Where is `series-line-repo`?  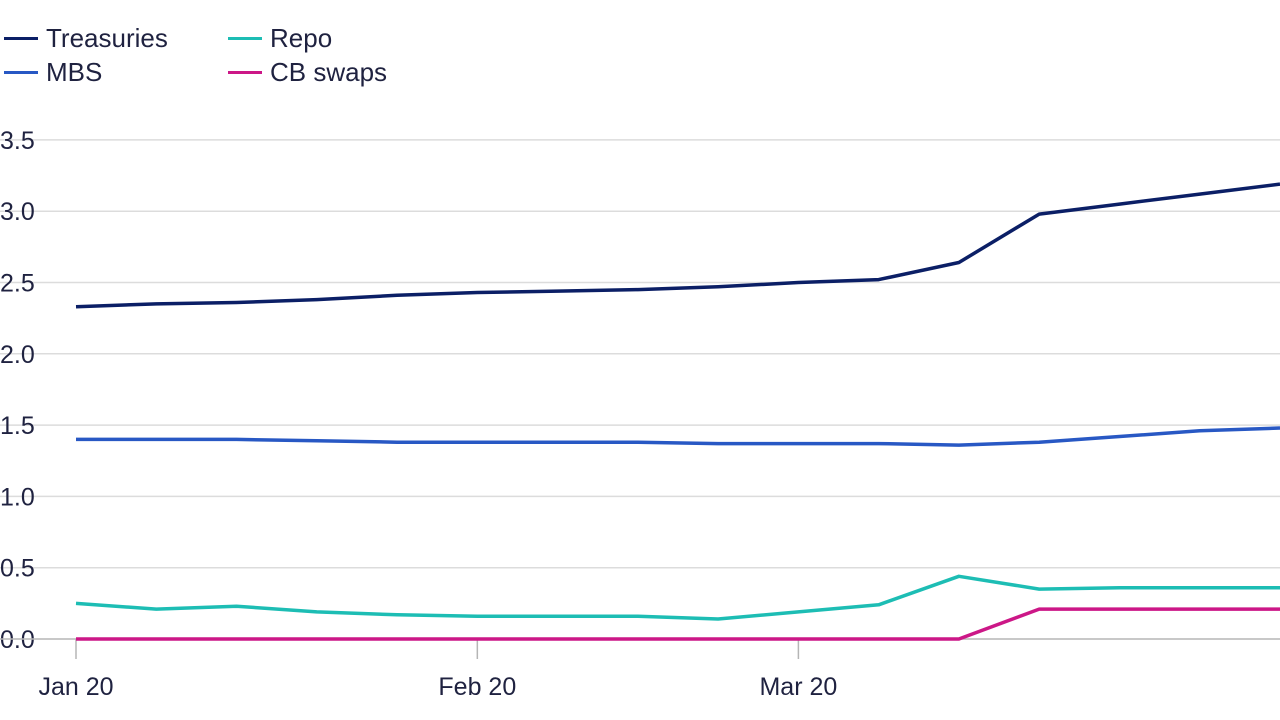 series-line-repo is located at coordinates (677, 597).